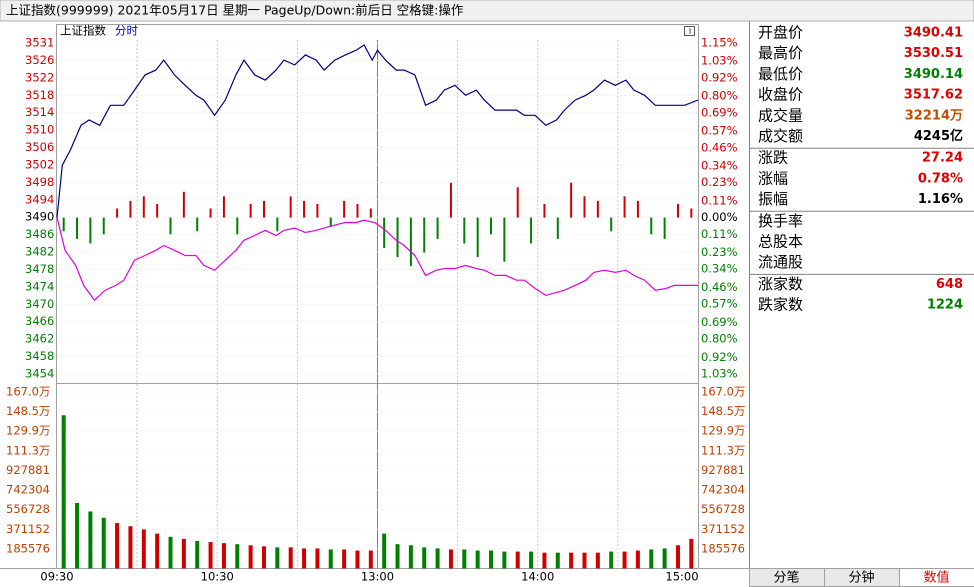 This screenshot has height=587, width=974. Describe the element at coordinates (780, 33) in the screenshot. I see `quote-label: 开盘价` at that location.